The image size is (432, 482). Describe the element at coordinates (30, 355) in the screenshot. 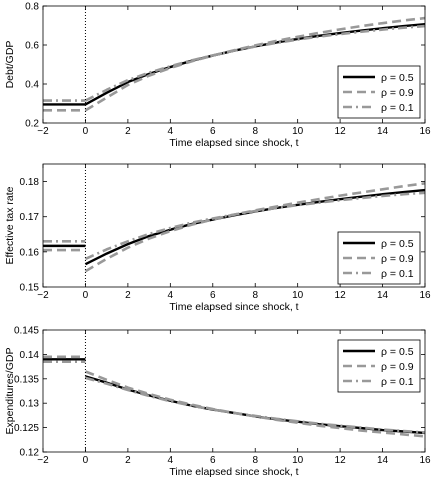

I see `y-tick-label: 0.14` at that location.